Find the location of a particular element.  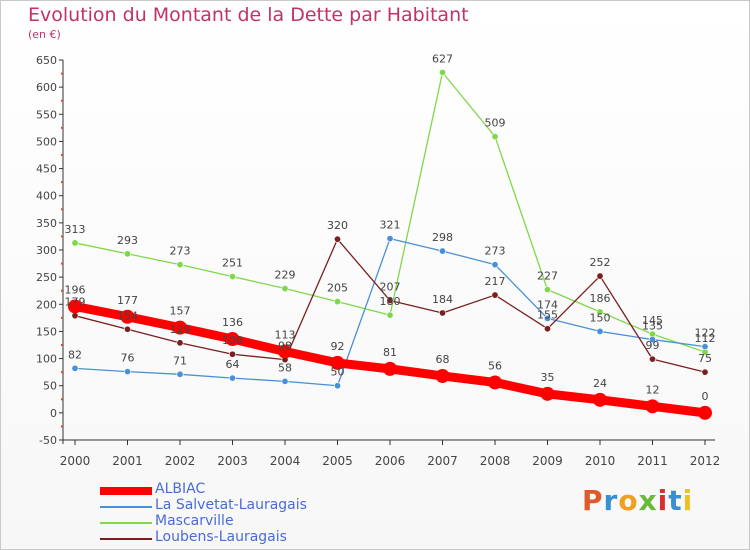

data-label-1: 50 is located at coordinates (338, 372).